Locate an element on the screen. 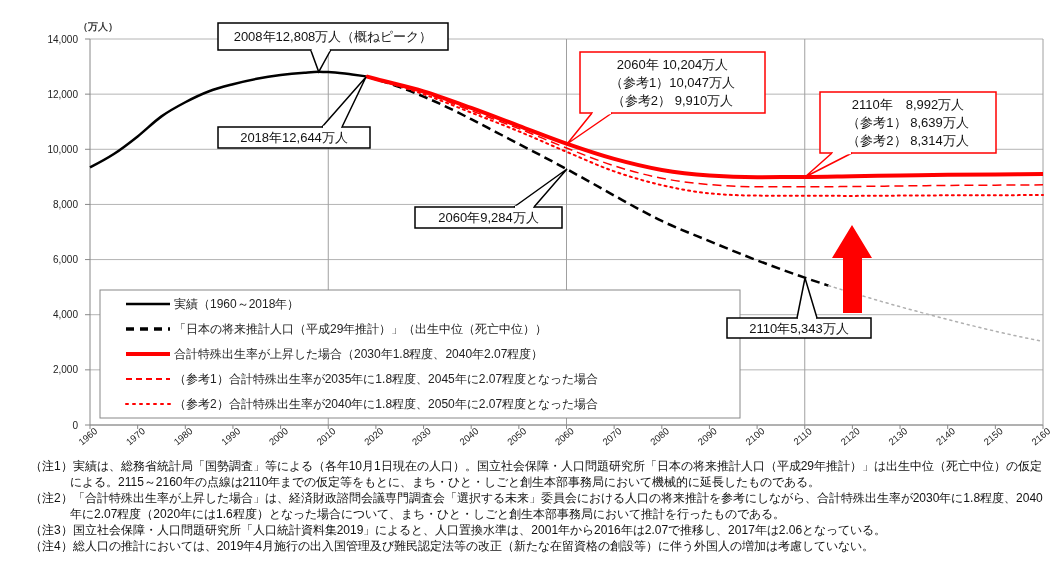 This screenshot has height=581, width=1057. y-tick-label: 0 is located at coordinates (75, 425).